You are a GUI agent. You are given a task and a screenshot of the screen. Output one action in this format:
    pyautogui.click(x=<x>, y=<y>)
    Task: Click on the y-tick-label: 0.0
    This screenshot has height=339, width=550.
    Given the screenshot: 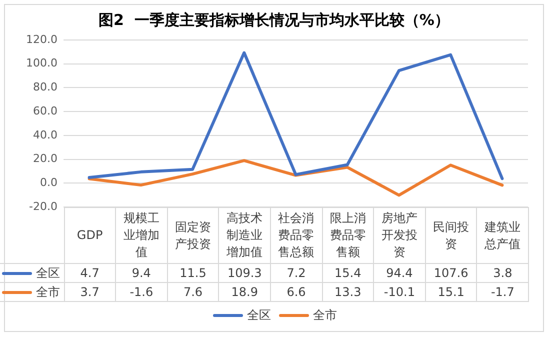 What is the action you would take?
    pyautogui.click(x=49, y=182)
    